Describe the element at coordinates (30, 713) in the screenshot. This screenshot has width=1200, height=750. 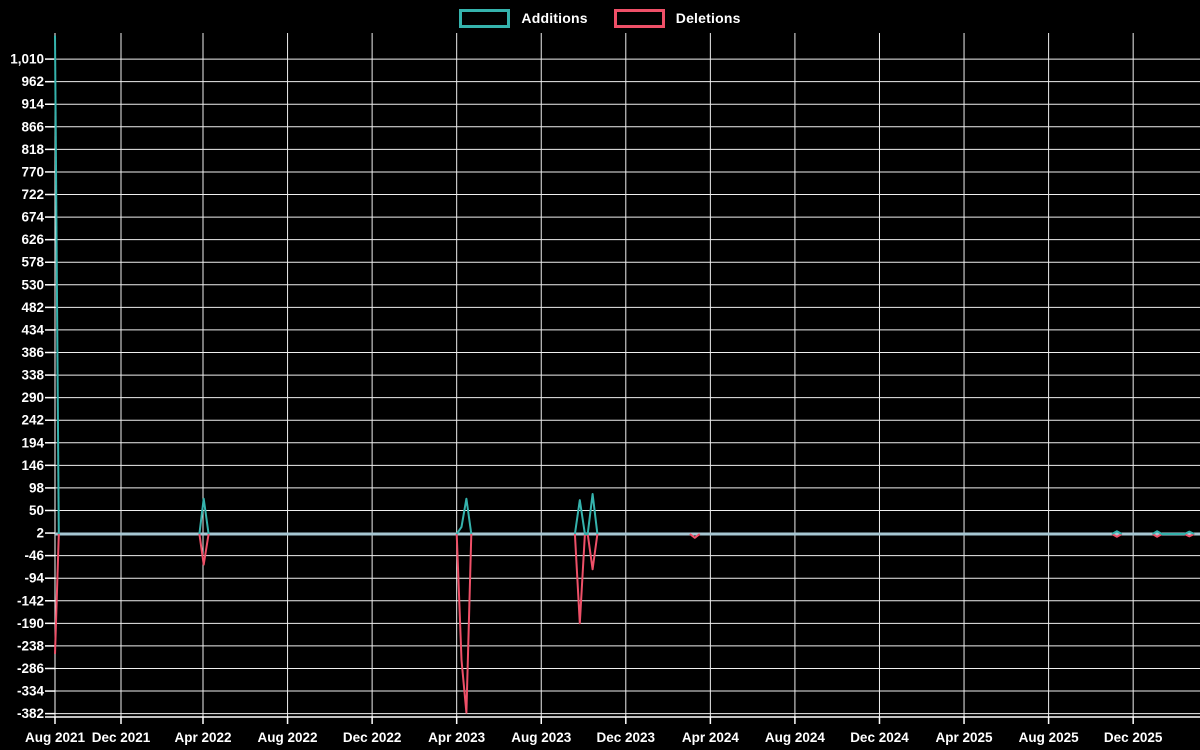
I see `y-tick-label: -382` at that location.